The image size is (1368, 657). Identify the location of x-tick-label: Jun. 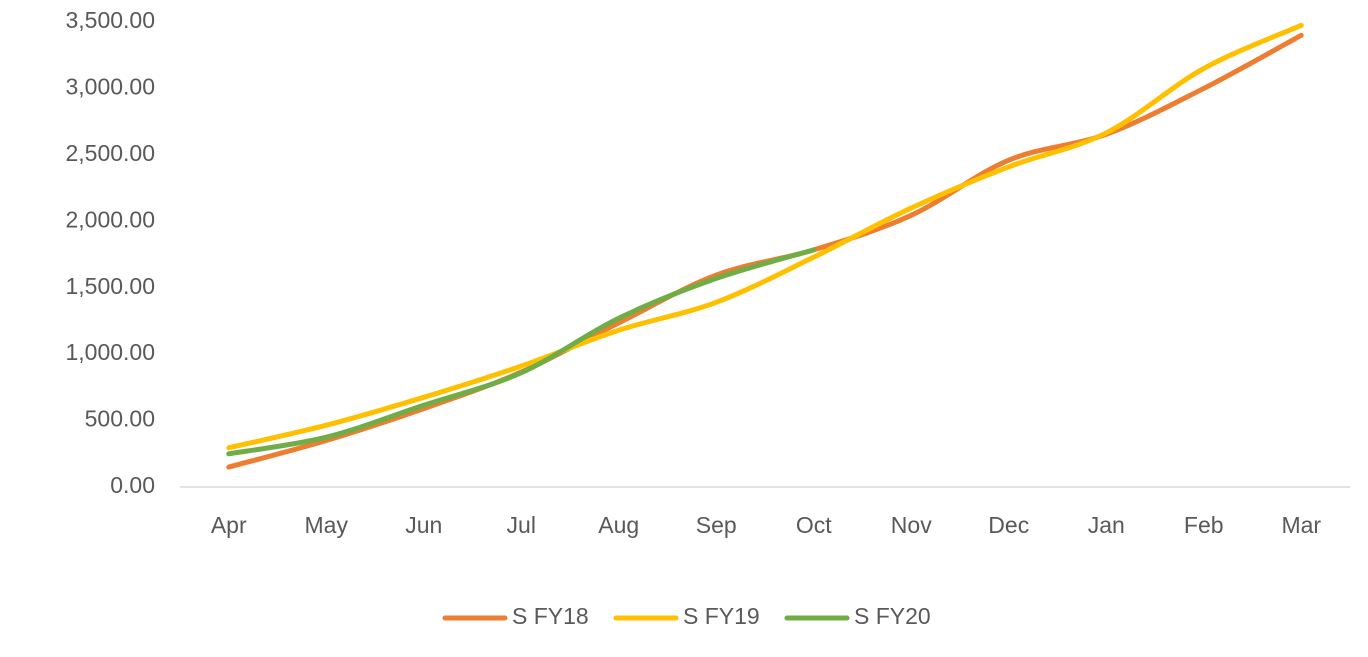
(423, 525).